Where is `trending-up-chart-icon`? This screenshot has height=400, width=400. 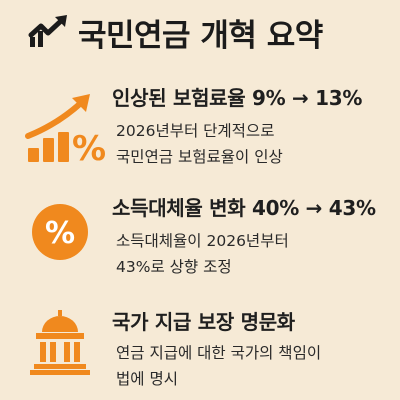 trending-up-chart-icon is located at coordinates (47, 30).